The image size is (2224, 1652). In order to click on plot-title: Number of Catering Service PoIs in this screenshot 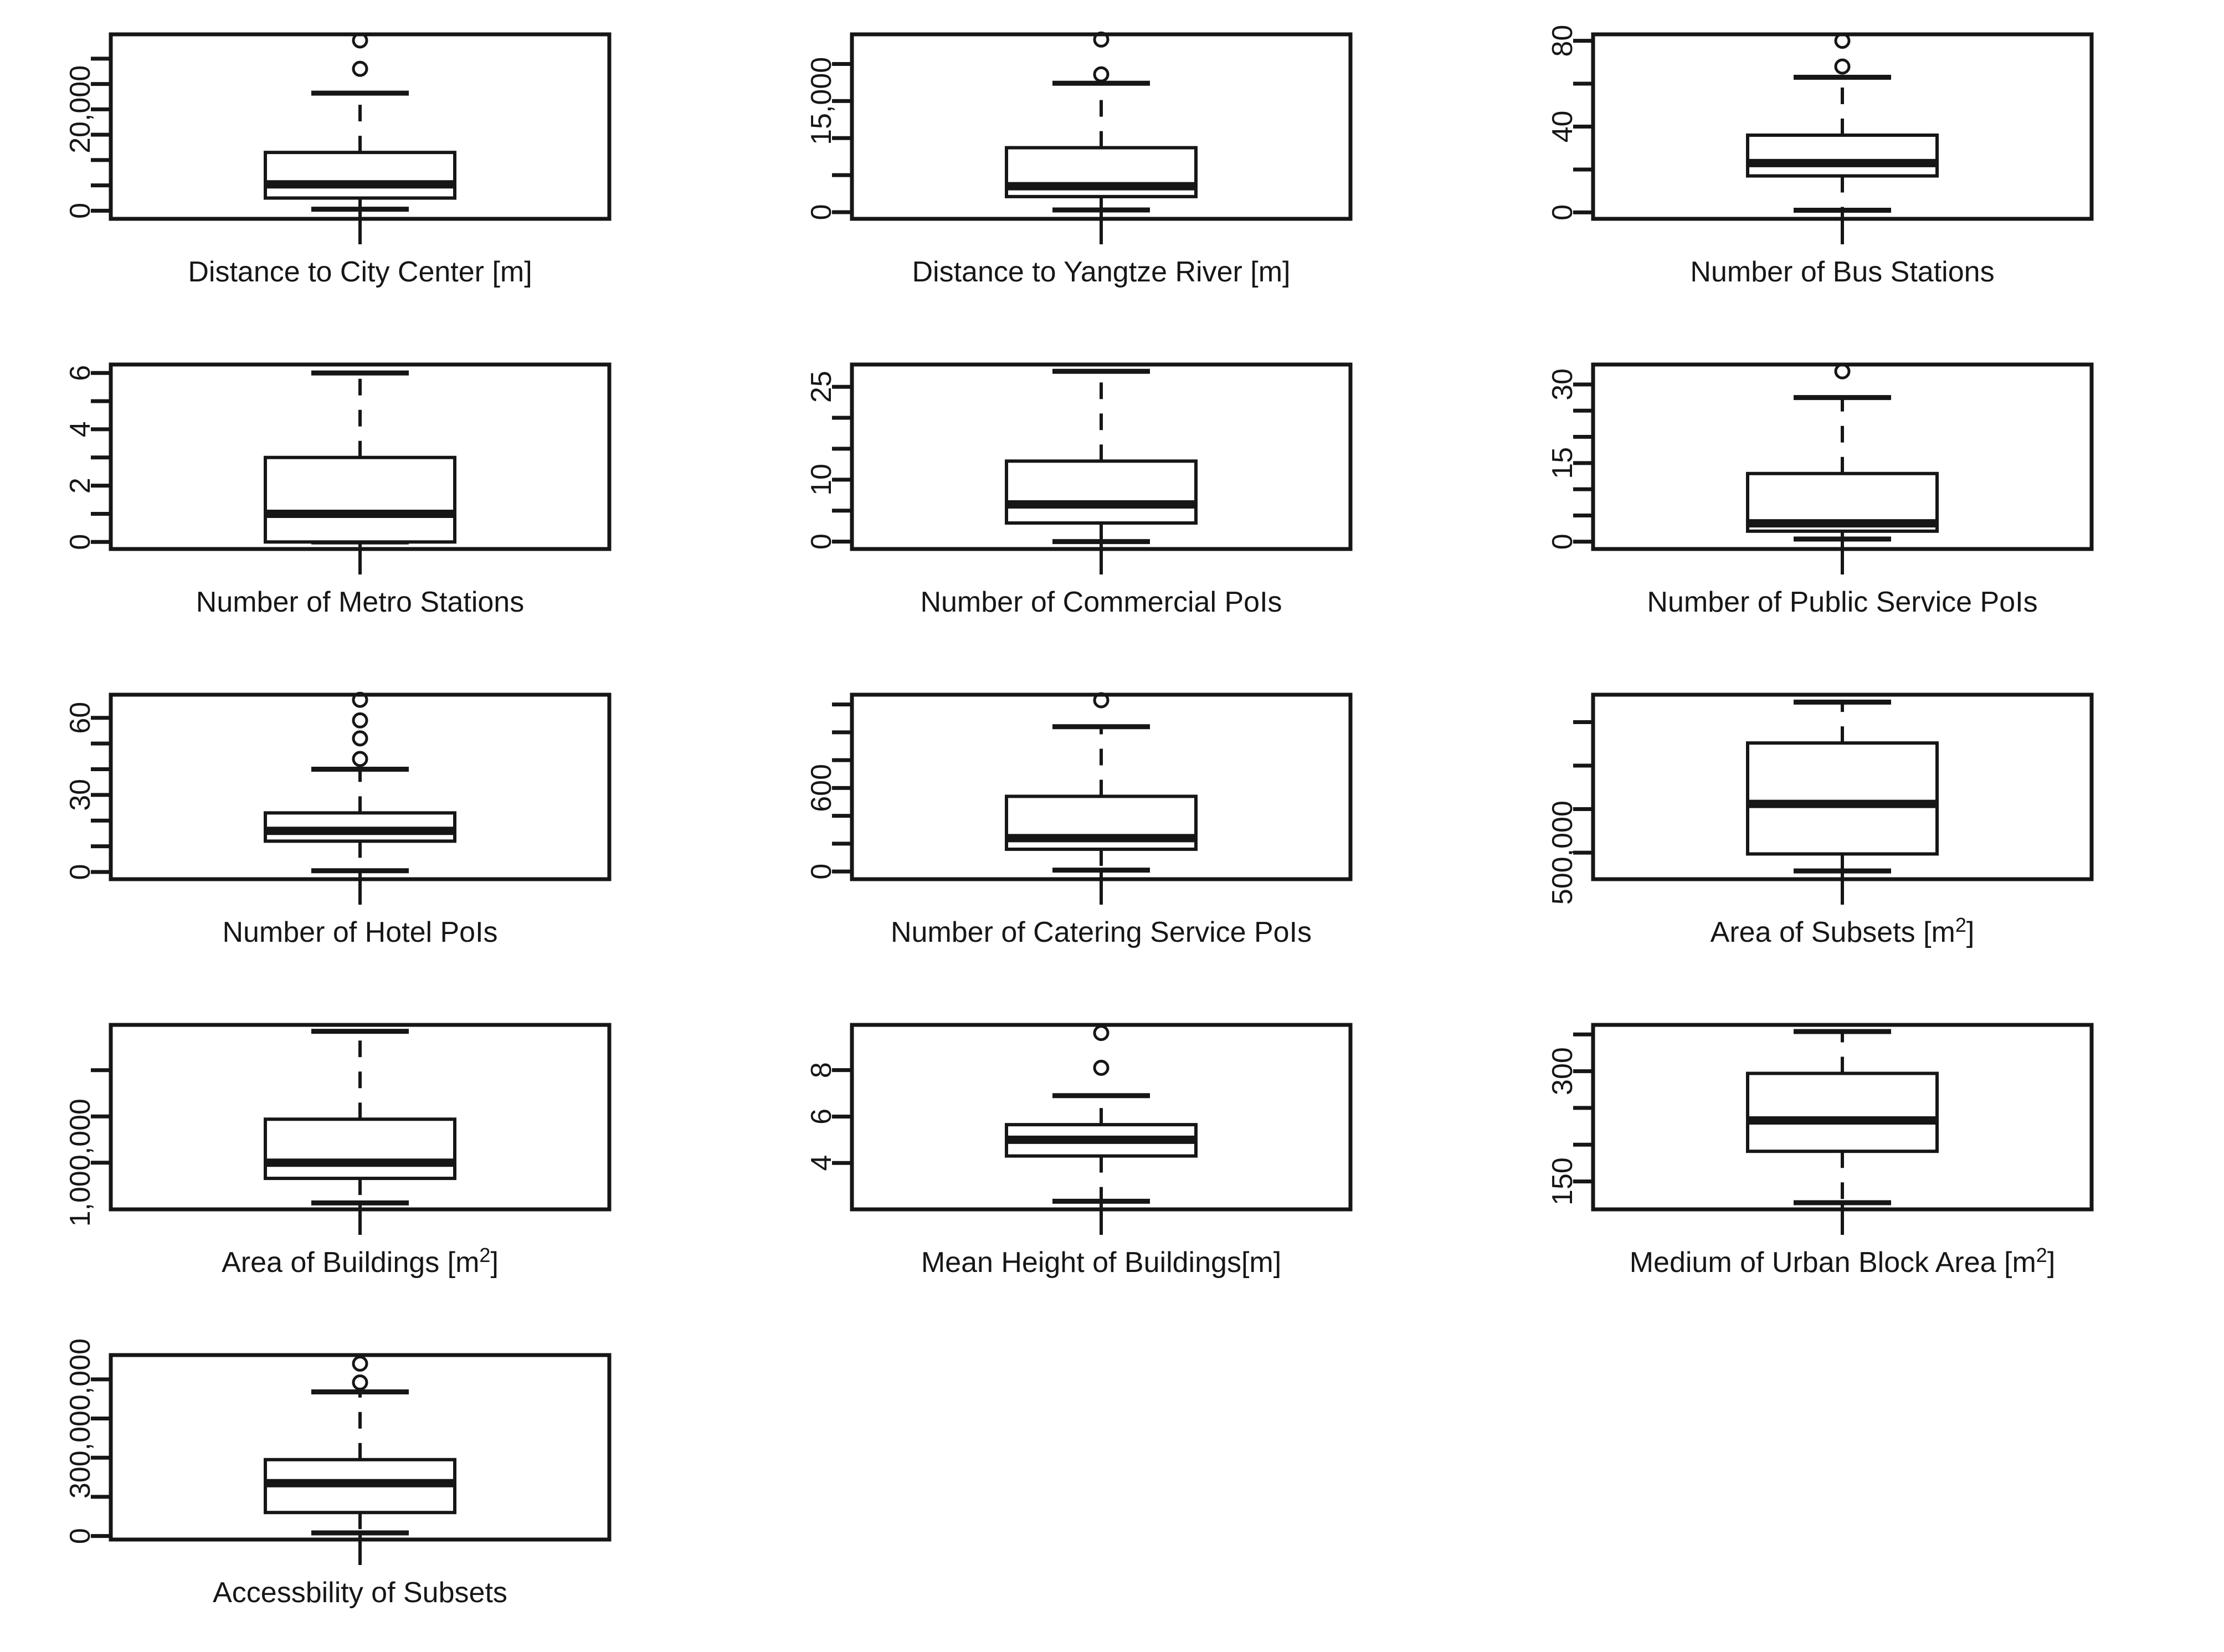, I will do `click(1101, 932)`.